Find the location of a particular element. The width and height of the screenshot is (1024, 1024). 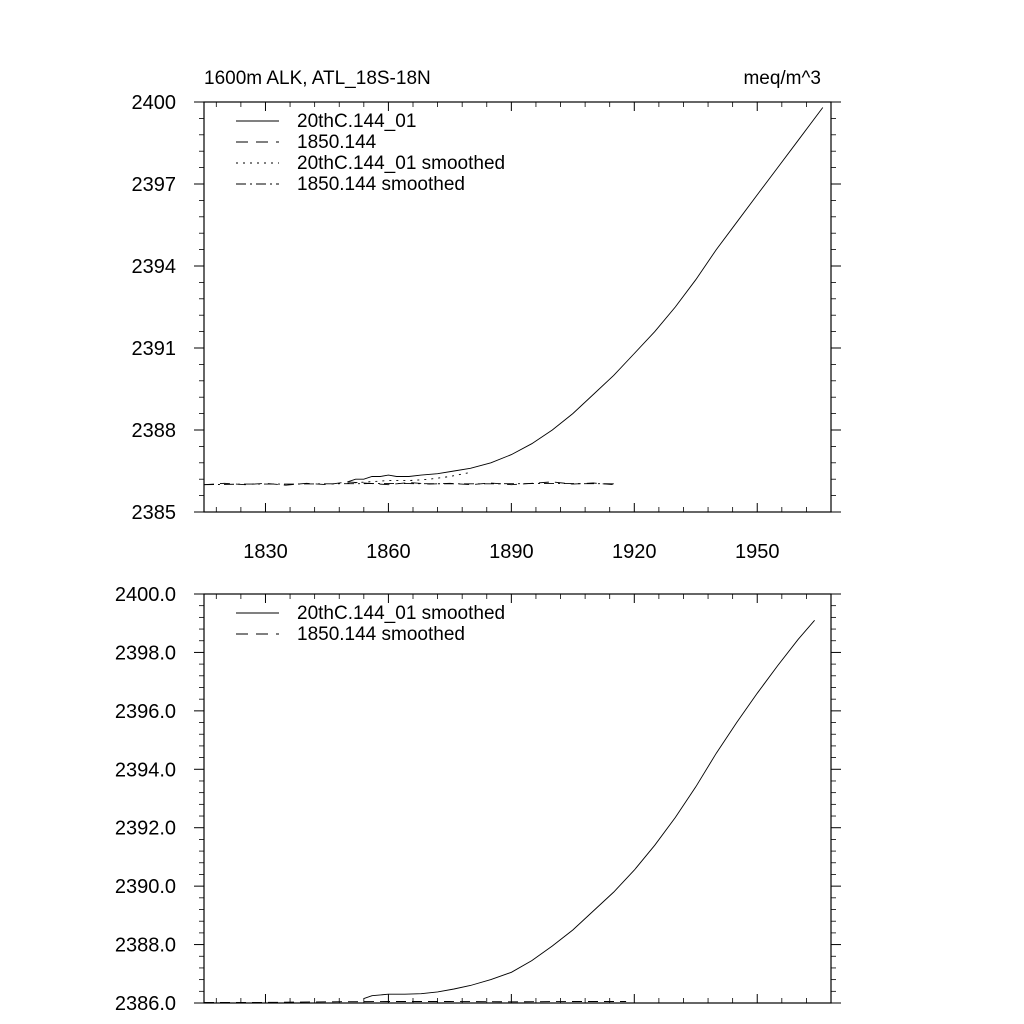

x-tick-label: 1860 is located at coordinates (388, 552).